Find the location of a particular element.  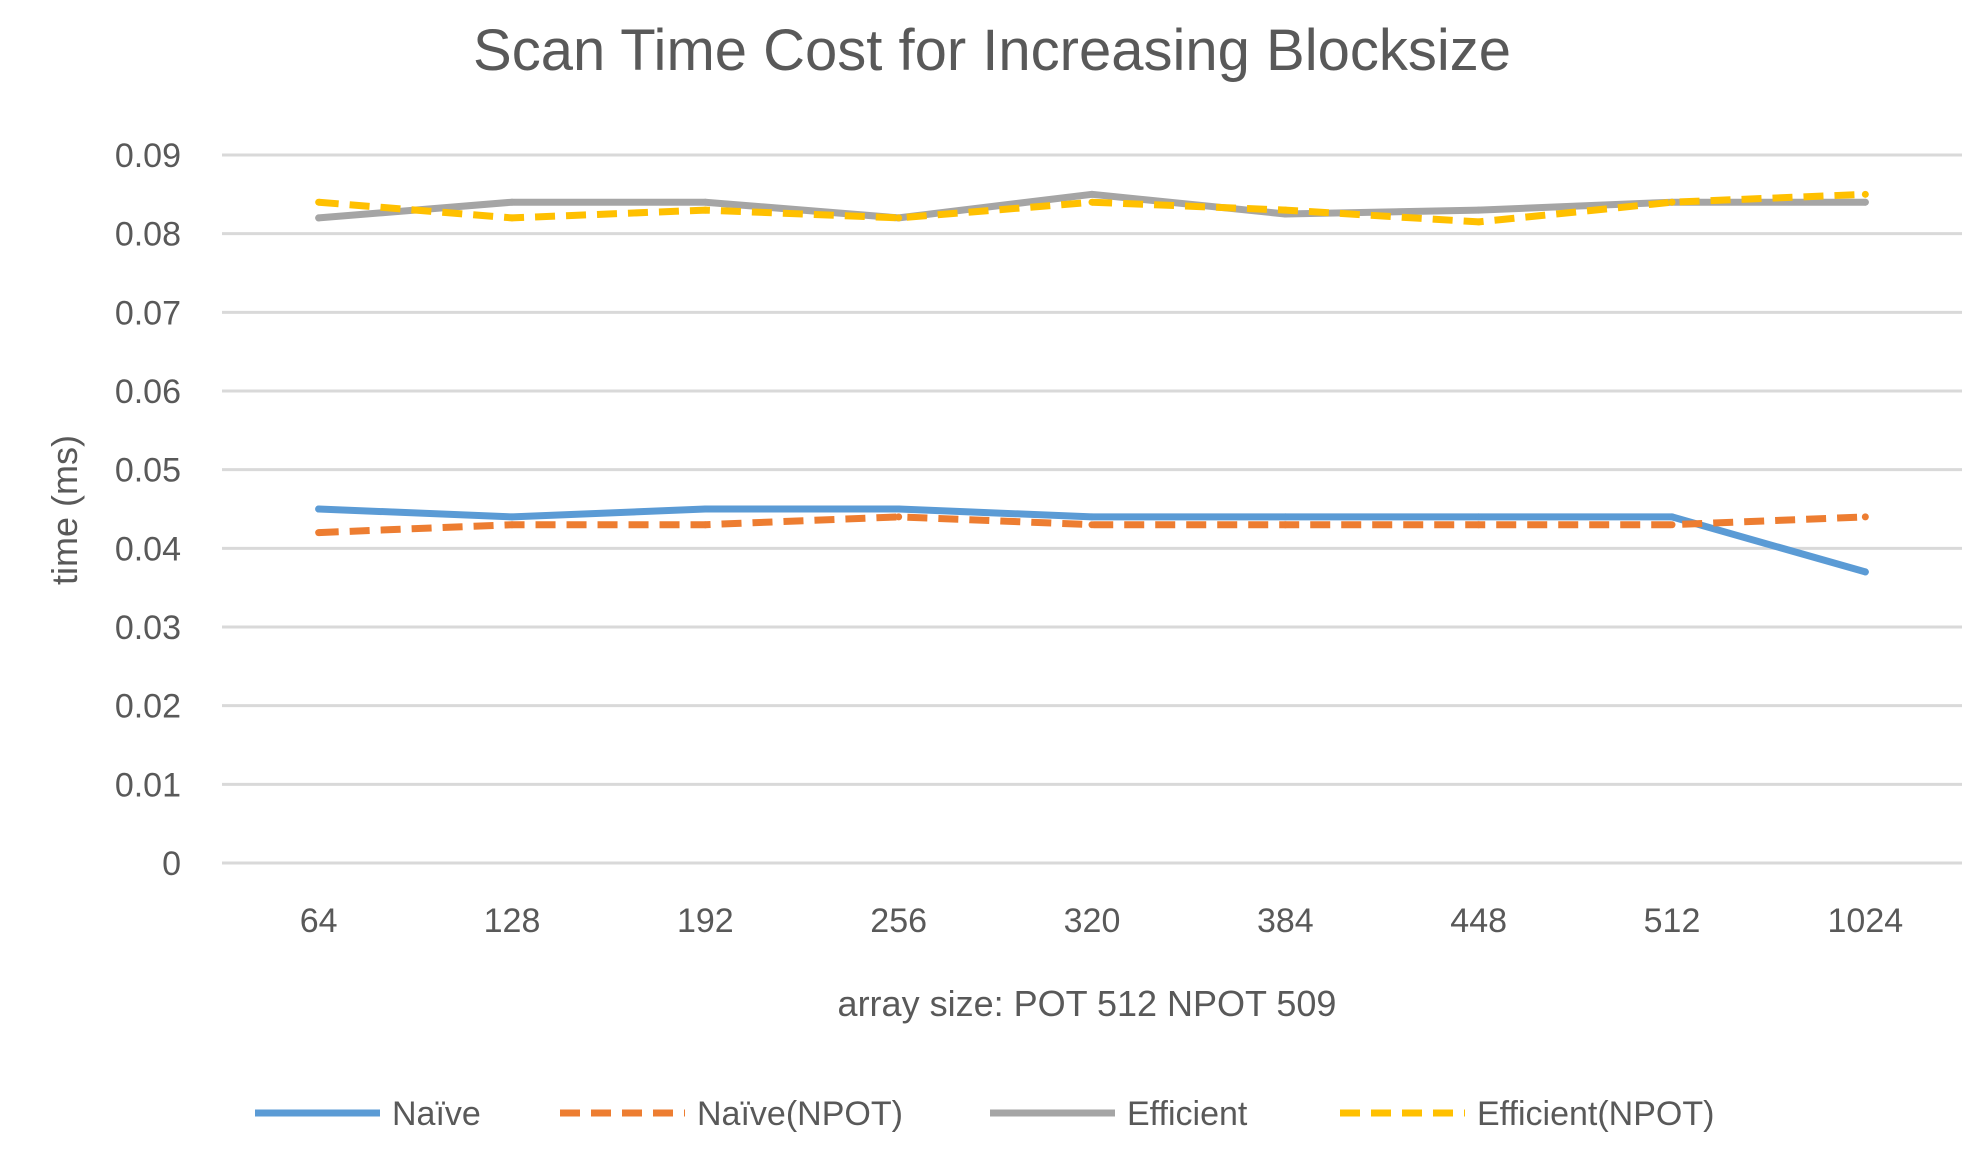

y-axis-ticks: 0 0.01 0.02 0.03 0.04 0.05 0.06 0.07 0.08 0.09 is located at coordinates (148, 510).